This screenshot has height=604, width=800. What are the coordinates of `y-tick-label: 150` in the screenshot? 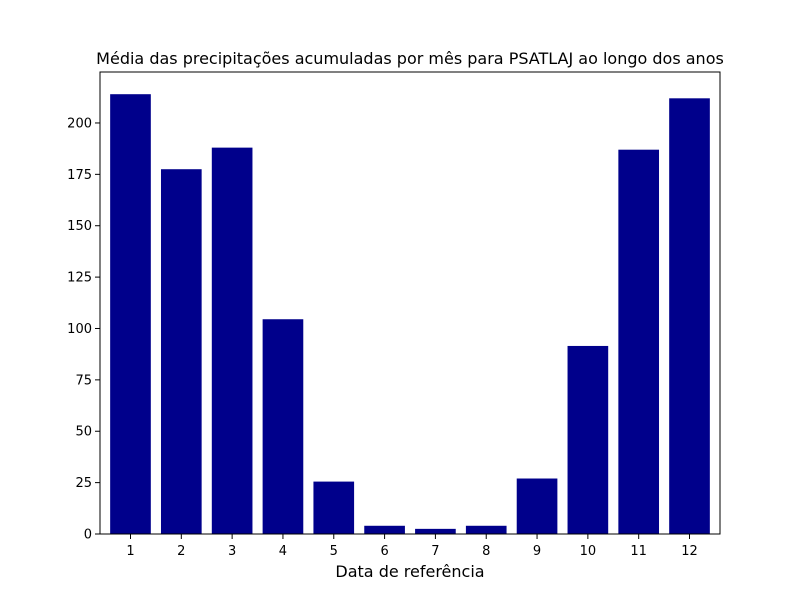 It's located at (79, 226).